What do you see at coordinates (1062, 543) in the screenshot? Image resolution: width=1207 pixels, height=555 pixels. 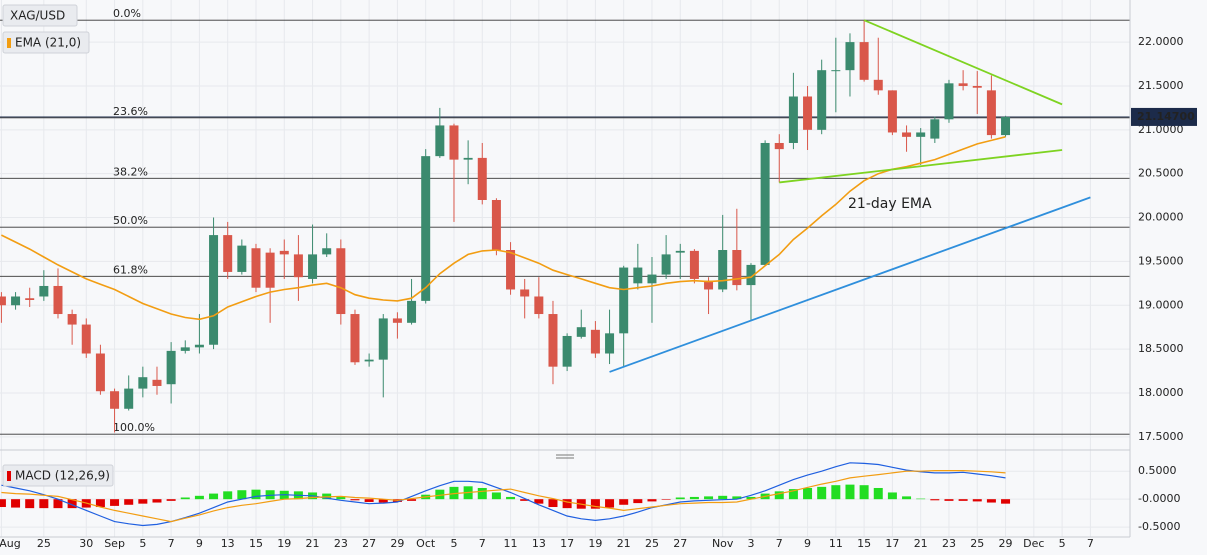 I see `x-tick-label: 5` at bounding box center [1062, 543].